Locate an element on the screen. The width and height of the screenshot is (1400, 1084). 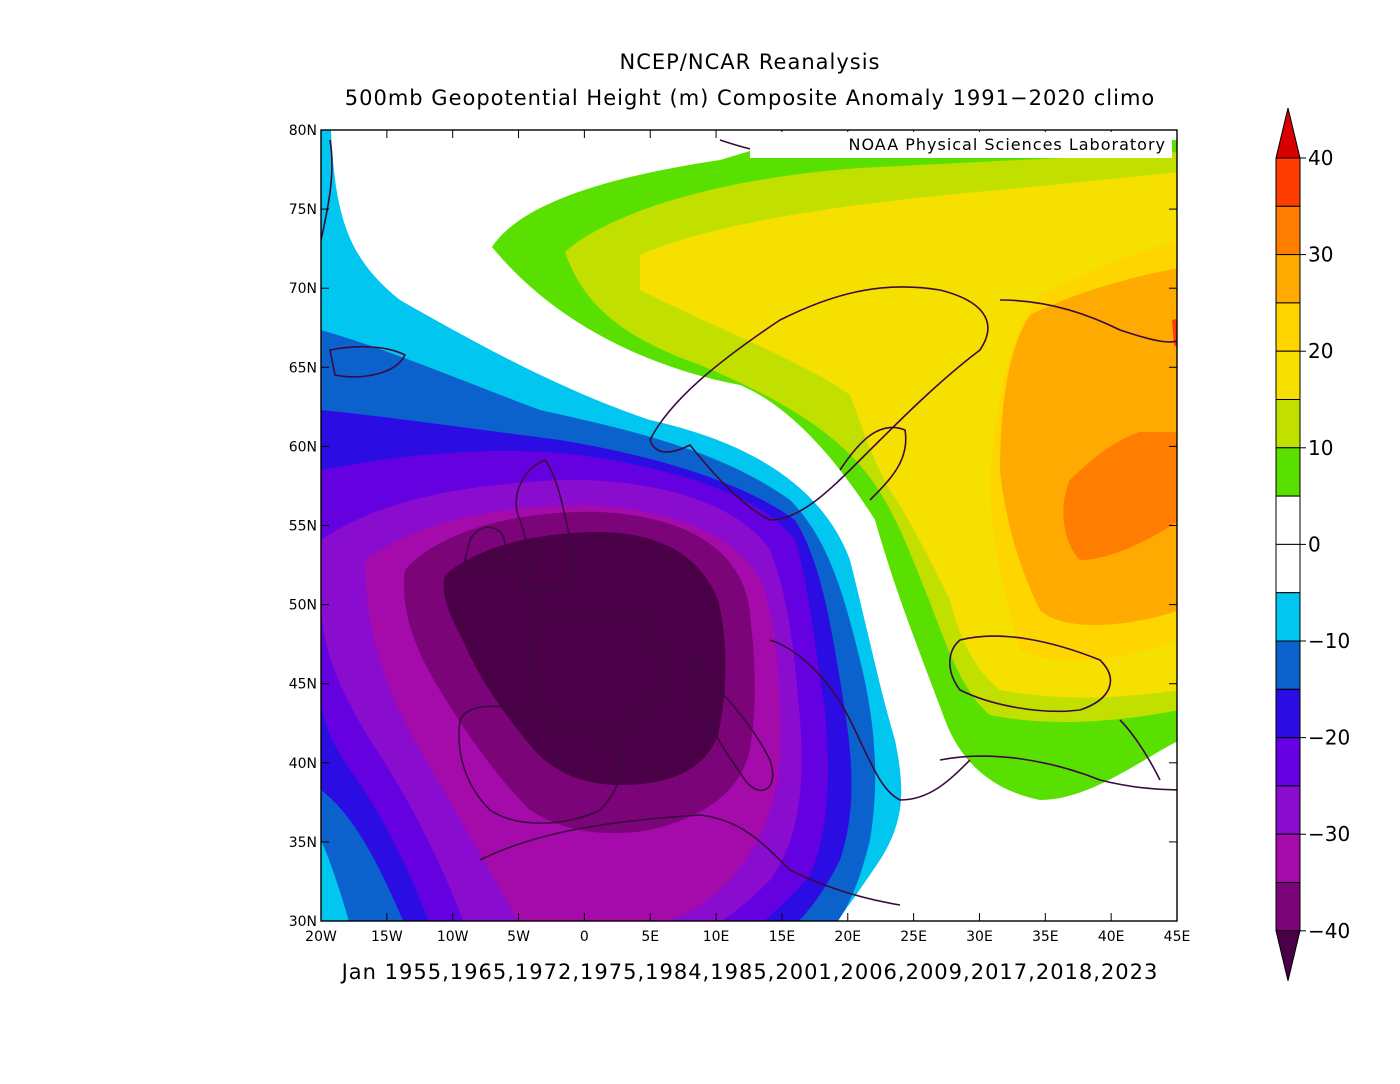
contour-p30 is located at coordinates (1120, 496).